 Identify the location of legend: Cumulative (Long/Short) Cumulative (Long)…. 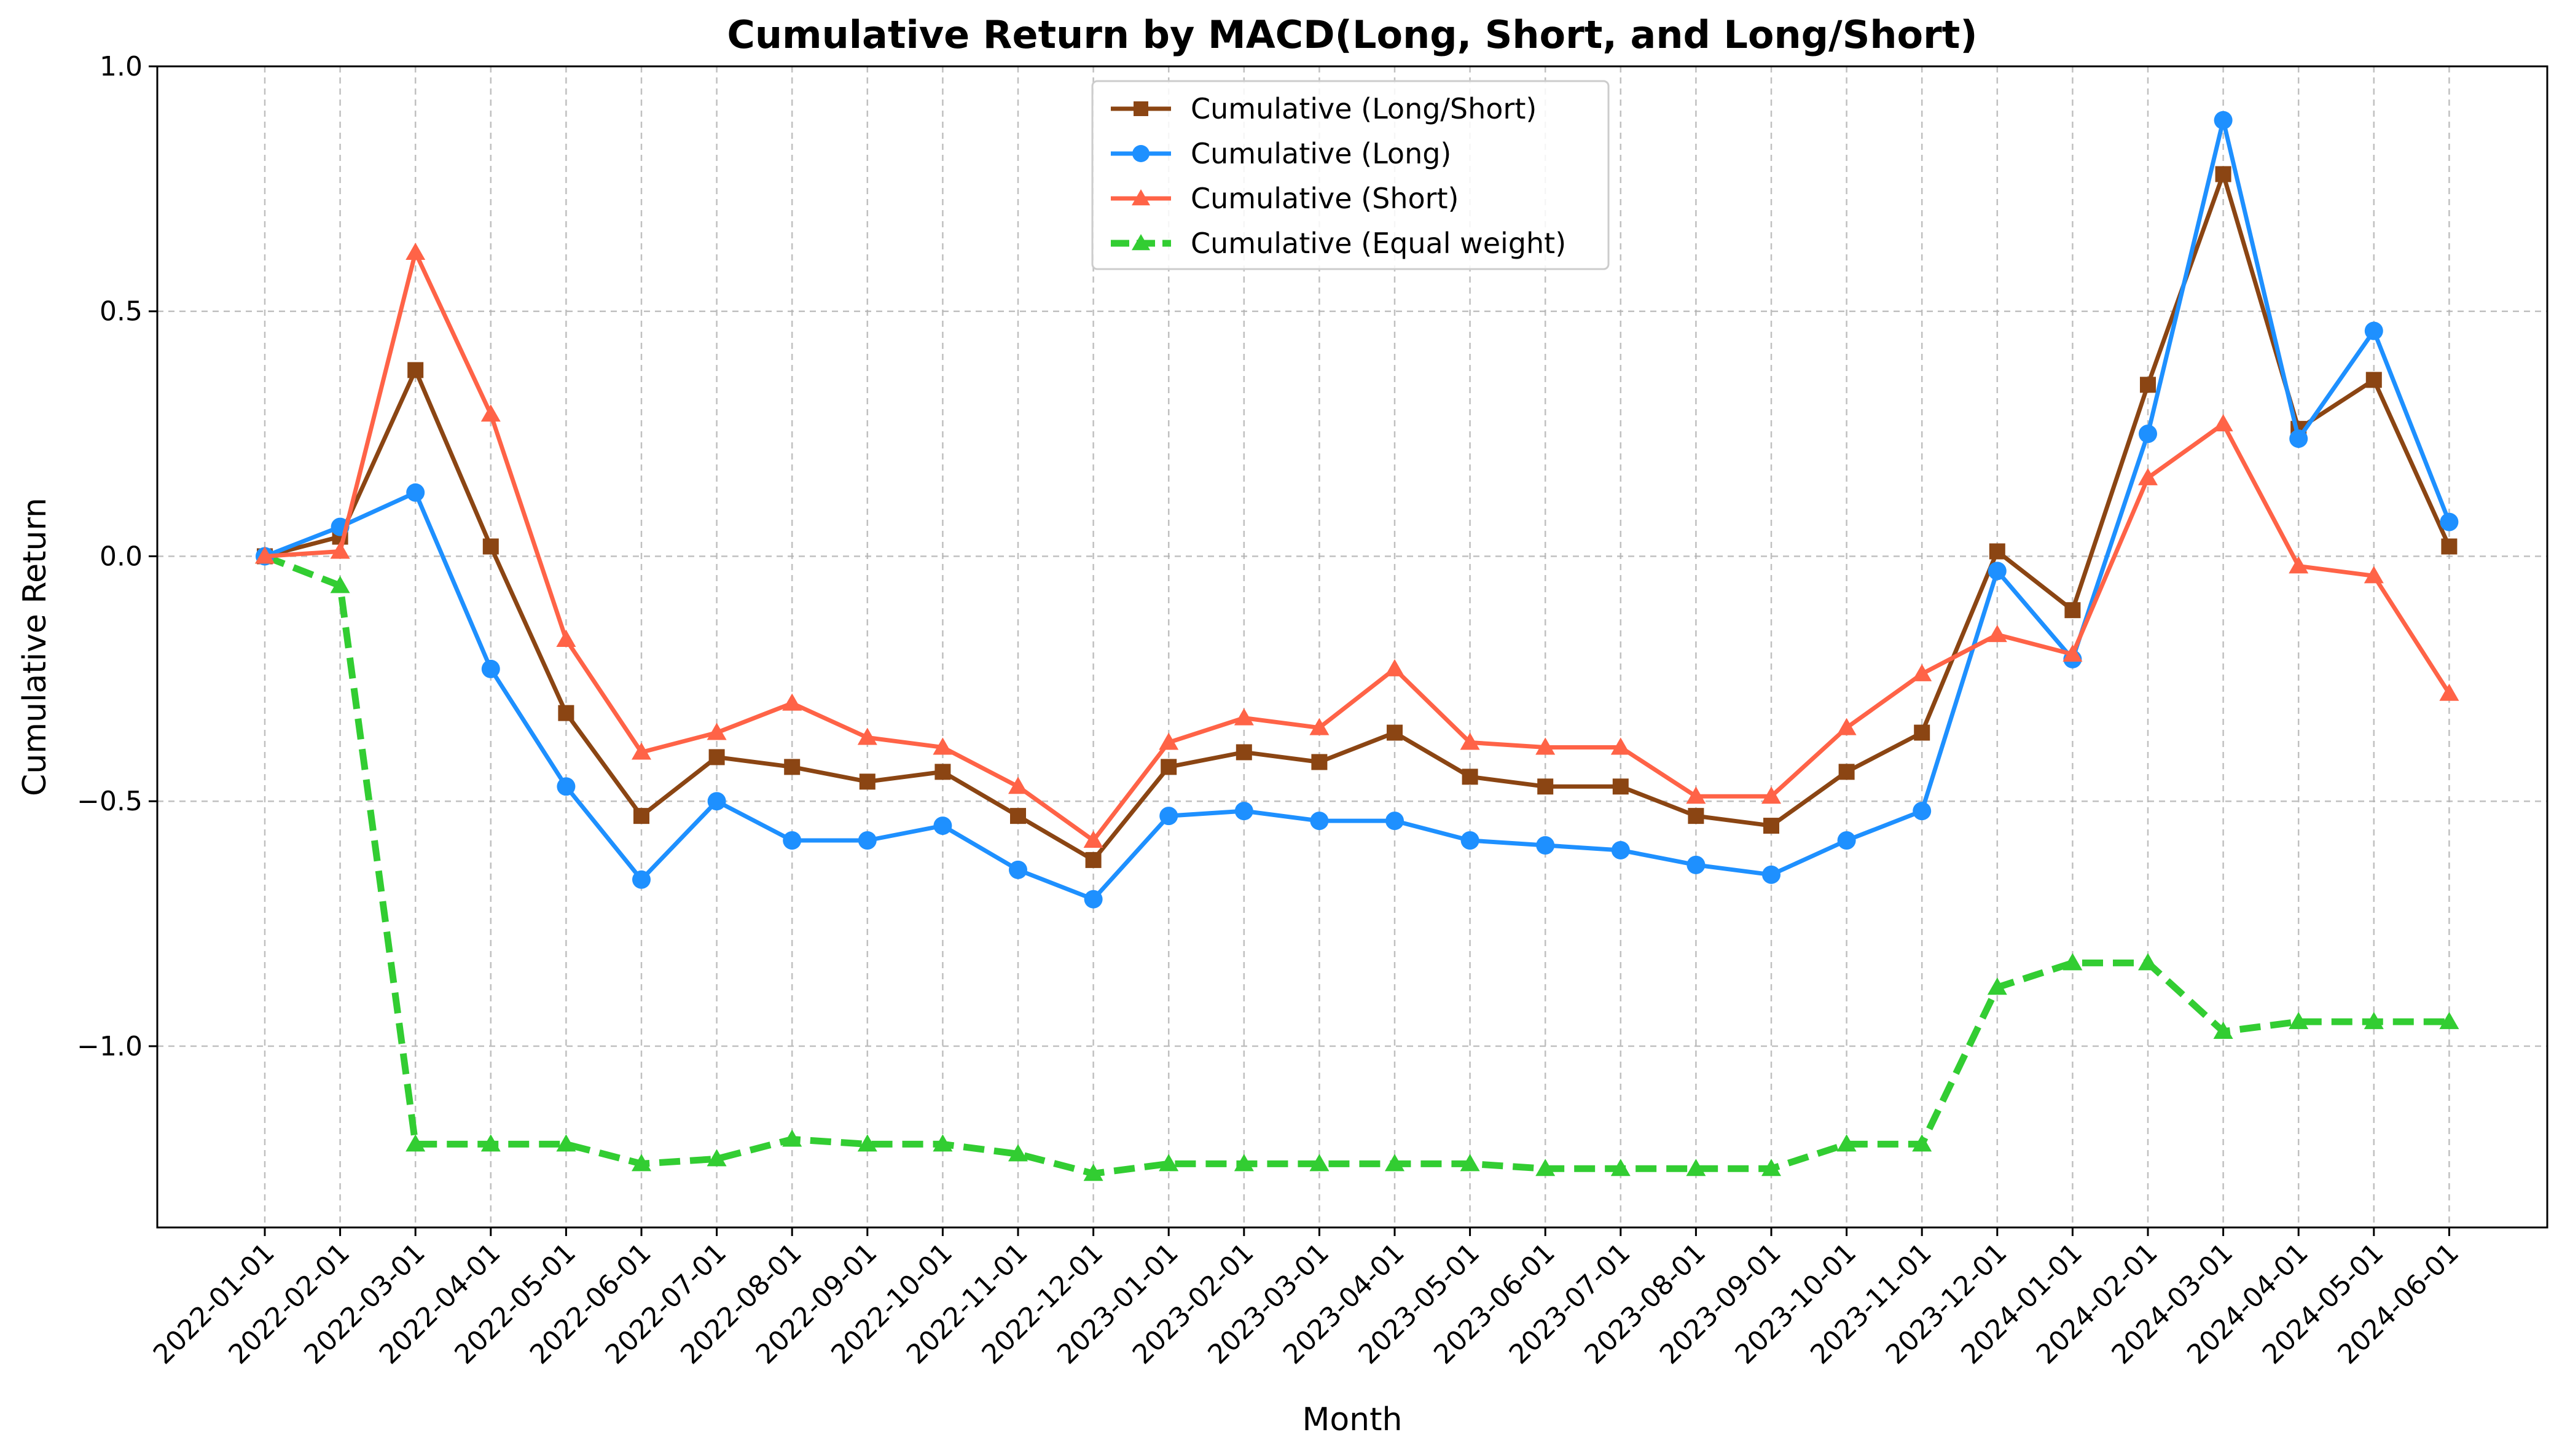
(1351, 175).